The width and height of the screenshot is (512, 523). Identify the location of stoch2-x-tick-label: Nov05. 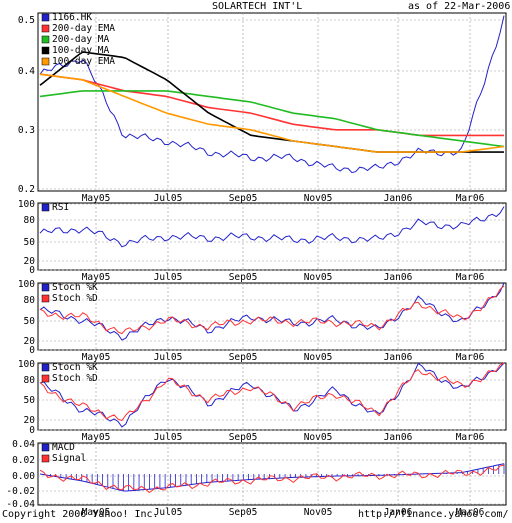
(318, 437).